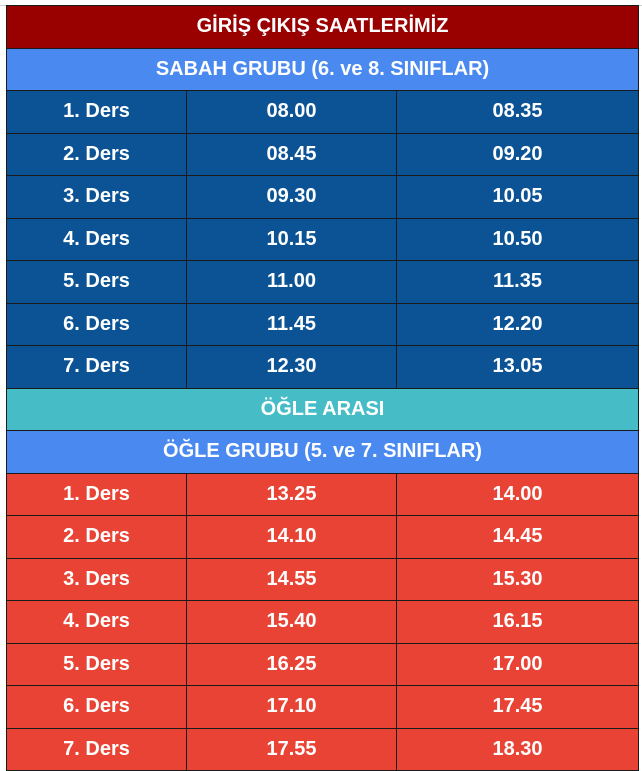  I want to click on title-row: GİRİŞ ÇIKIŞ SAATLERİMİZ, so click(322, 27).